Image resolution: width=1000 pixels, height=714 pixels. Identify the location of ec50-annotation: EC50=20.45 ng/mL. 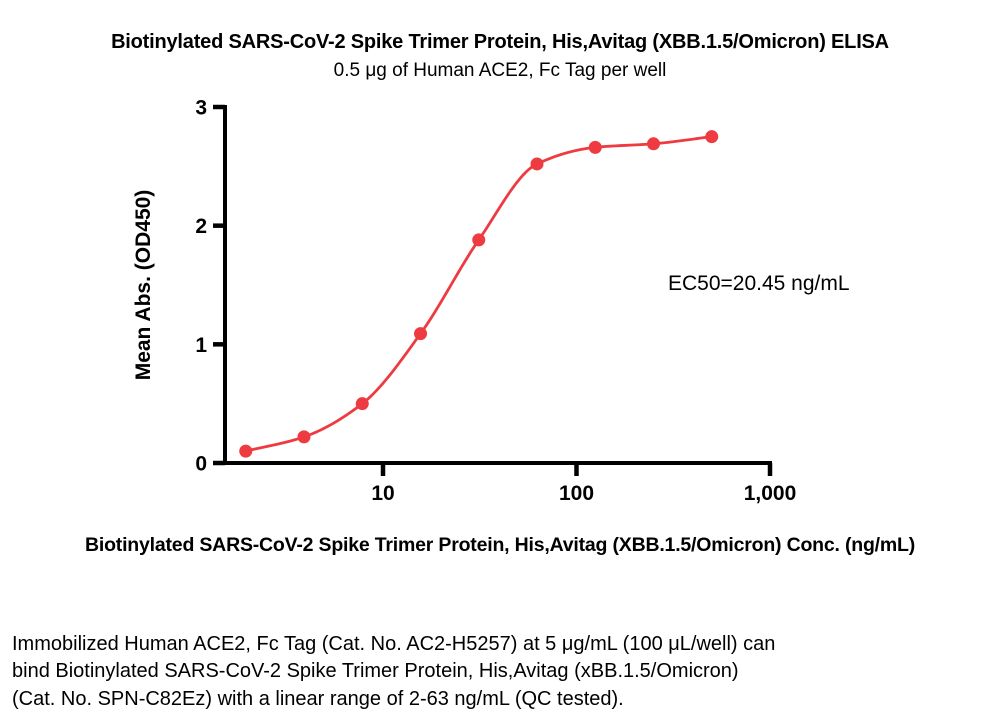
(759, 283).